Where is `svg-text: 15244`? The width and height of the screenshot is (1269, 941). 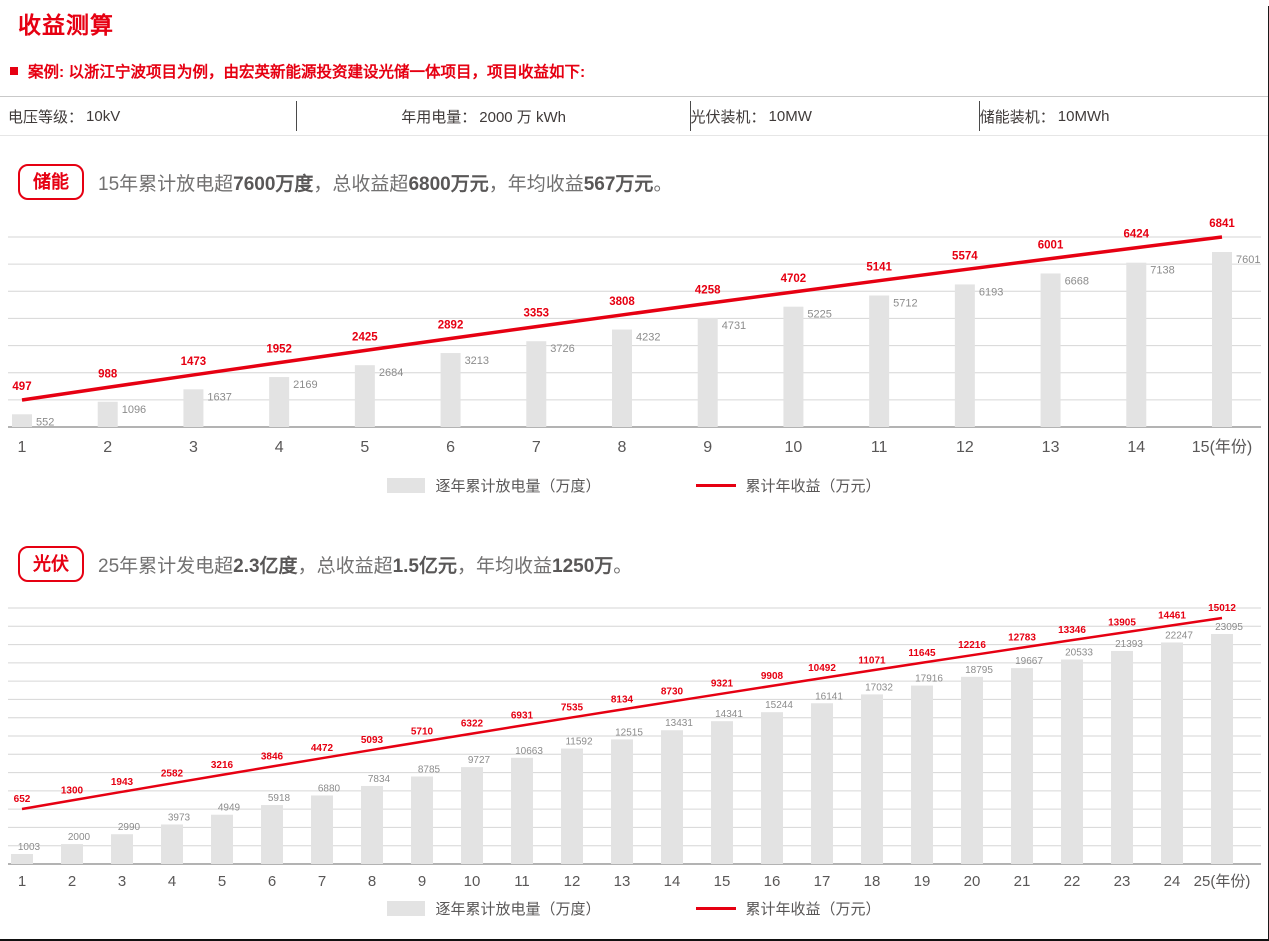
svg-text: 15244 is located at coordinates (779, 705).